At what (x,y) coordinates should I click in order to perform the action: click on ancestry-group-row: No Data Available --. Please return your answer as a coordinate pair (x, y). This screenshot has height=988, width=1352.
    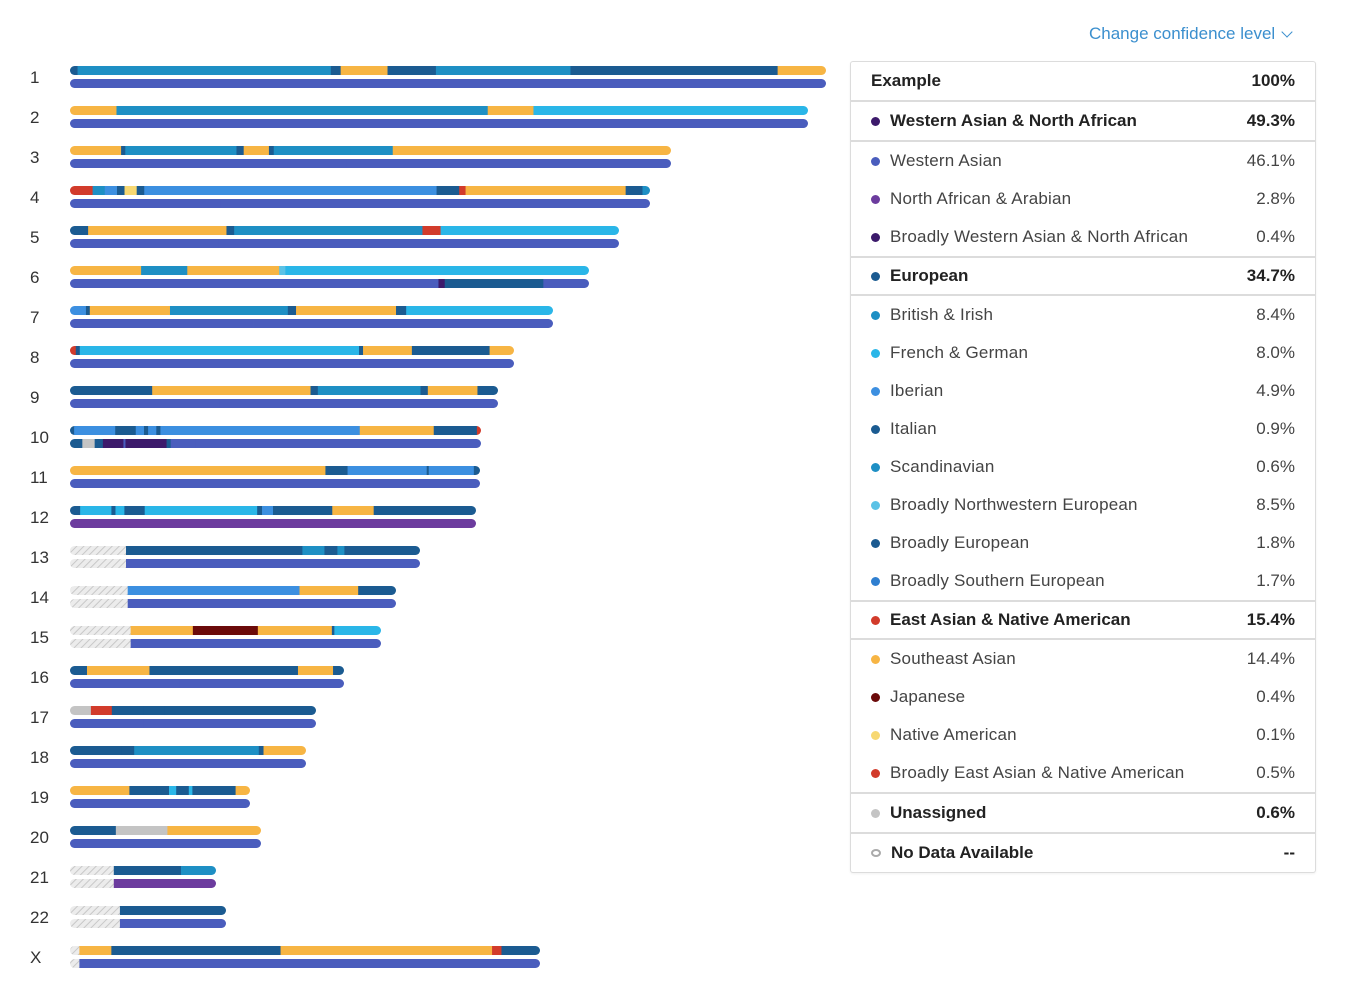
    Looking at the image, I should click on (1083, 852).